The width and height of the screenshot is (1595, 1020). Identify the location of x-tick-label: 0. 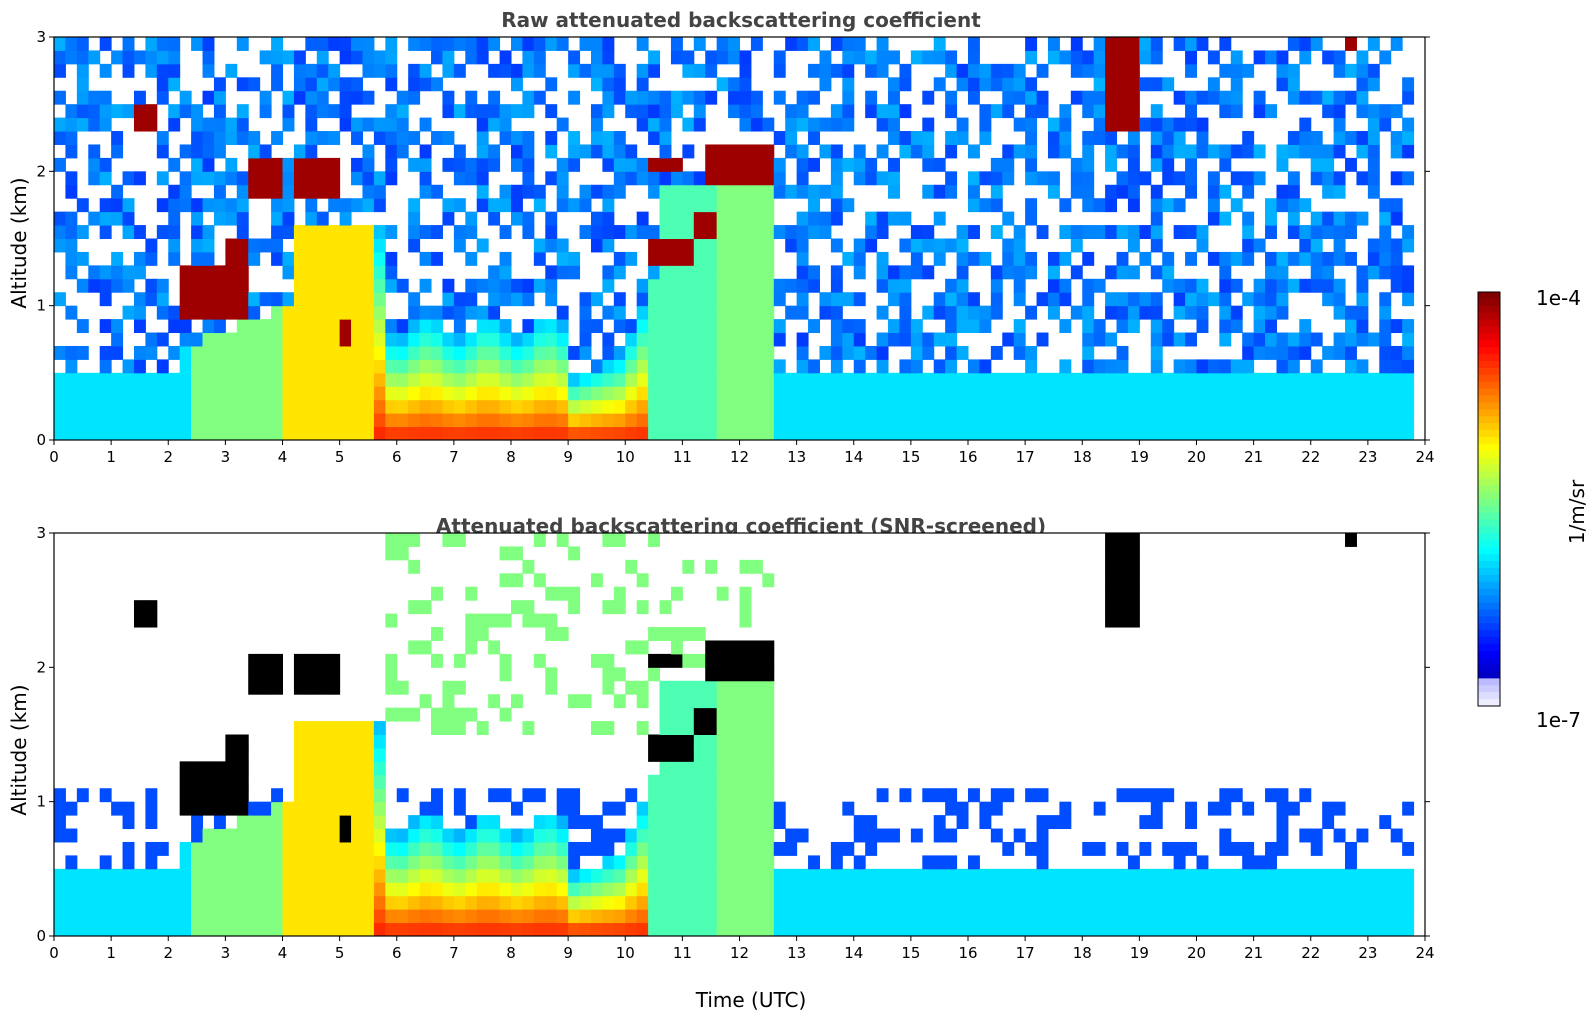
(54, 457).